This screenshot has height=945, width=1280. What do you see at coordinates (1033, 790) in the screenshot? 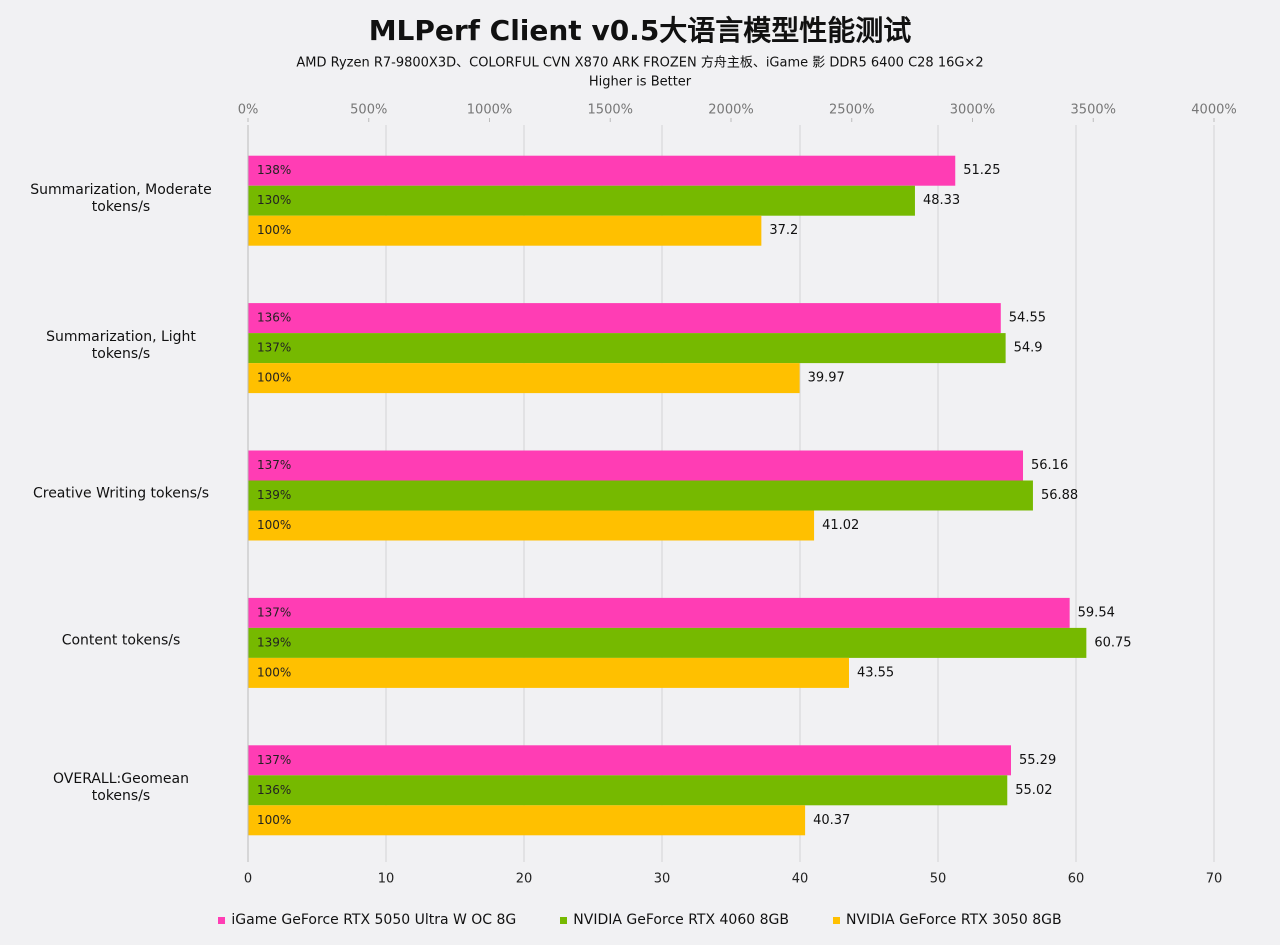
I see `value-label: 55.02` at bounding box center [1033, 790].